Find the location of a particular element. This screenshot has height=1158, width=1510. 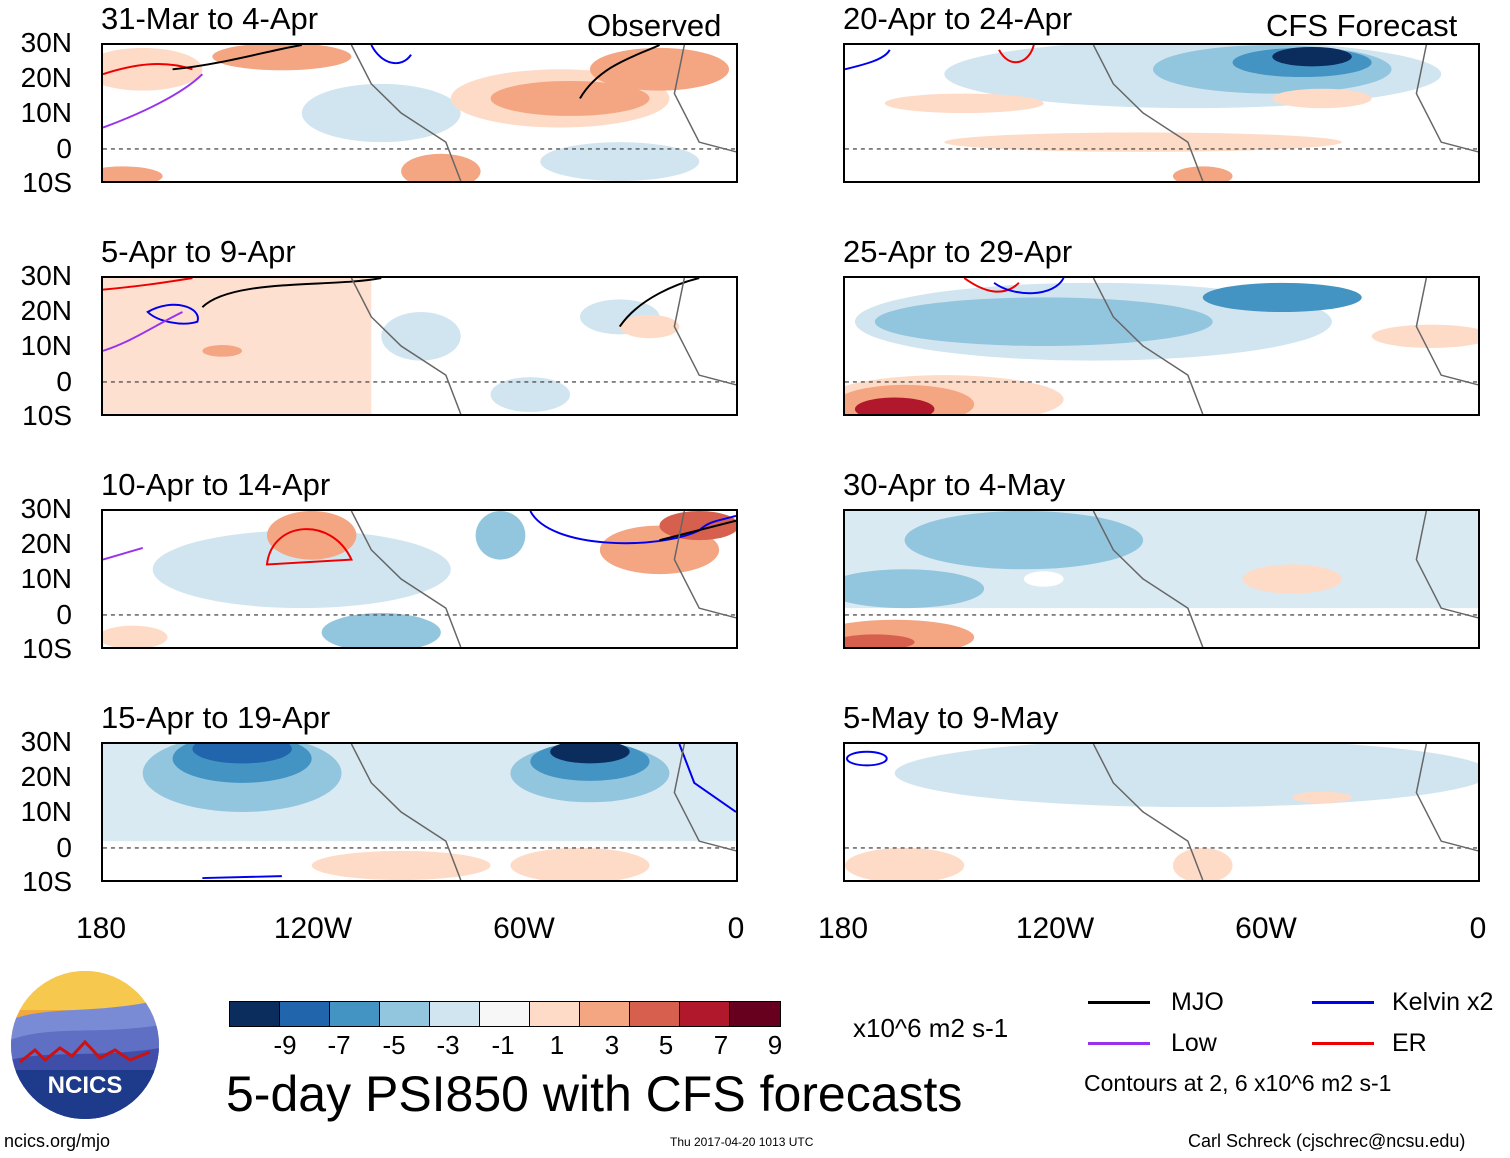

cb-tick: -3 is located at coordinates (448, 1045).